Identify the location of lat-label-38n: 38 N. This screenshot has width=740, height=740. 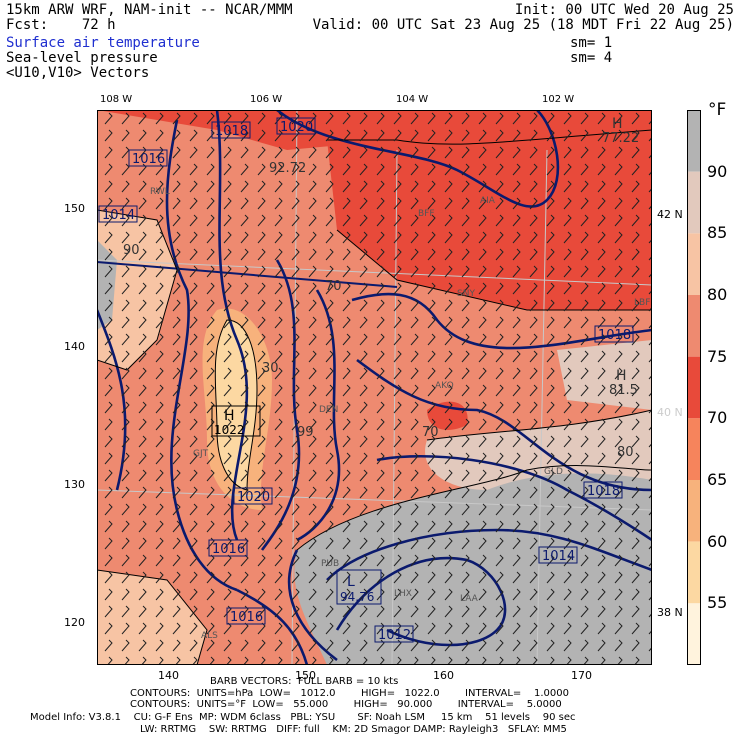
(670, 612).